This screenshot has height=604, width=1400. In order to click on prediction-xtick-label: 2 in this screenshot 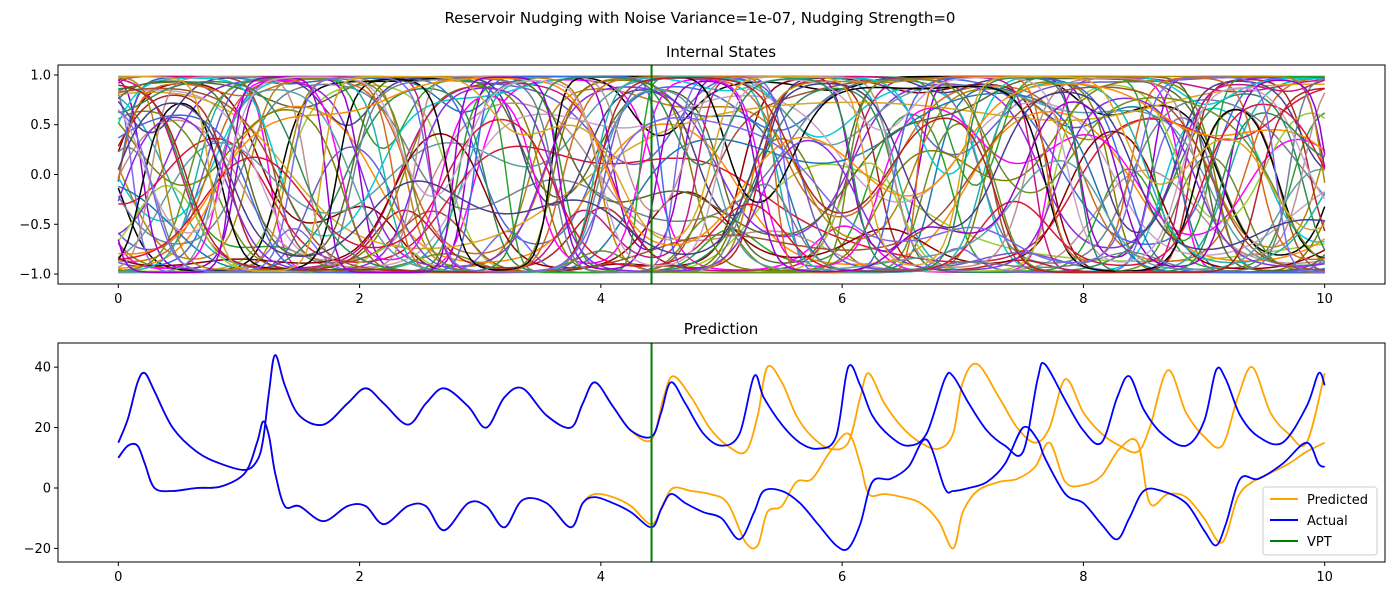, I will do `click(359, 577)`.